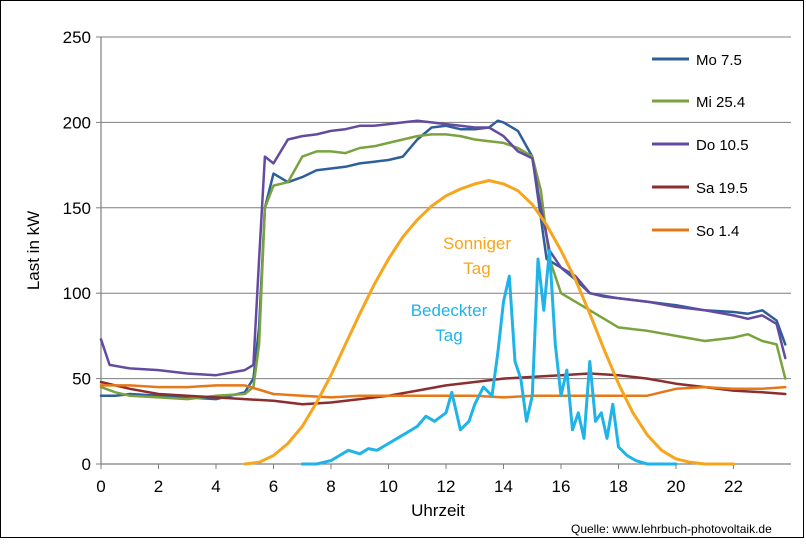  I want to click on x-tick-label-6: 6, so click(273, 486).